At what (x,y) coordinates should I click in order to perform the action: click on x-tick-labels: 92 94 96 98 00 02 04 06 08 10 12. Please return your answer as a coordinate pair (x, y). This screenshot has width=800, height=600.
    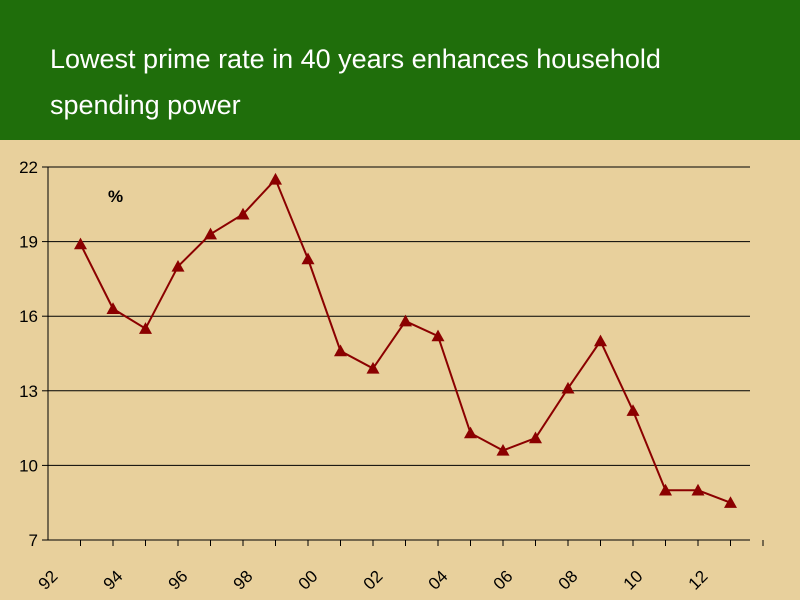
    Looking at the image, I should click on (373, 580).